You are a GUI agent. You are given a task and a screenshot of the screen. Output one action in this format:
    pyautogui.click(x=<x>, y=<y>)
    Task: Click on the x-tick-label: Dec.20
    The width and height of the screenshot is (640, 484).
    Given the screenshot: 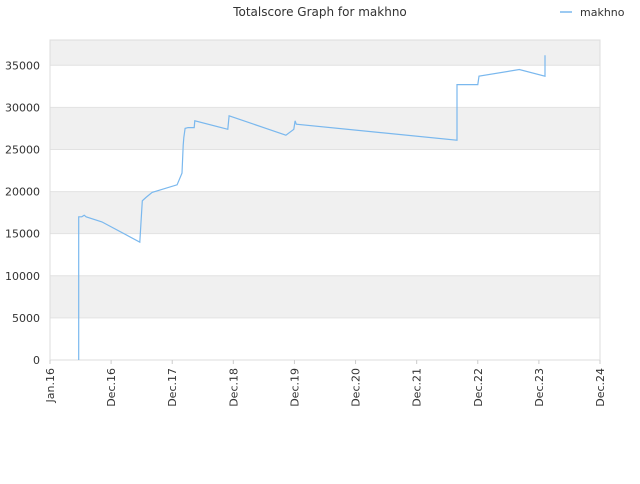 What is the action you would take?
    pyautogui.click(x=356, y=387)
    